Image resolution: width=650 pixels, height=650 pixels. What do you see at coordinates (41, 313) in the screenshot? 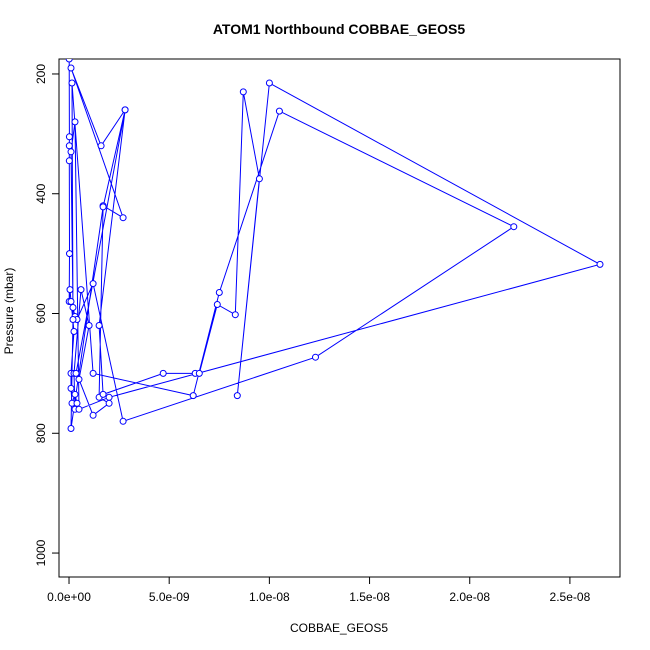
I see `y-tick-label: 600` at bounding box center [41, 313].